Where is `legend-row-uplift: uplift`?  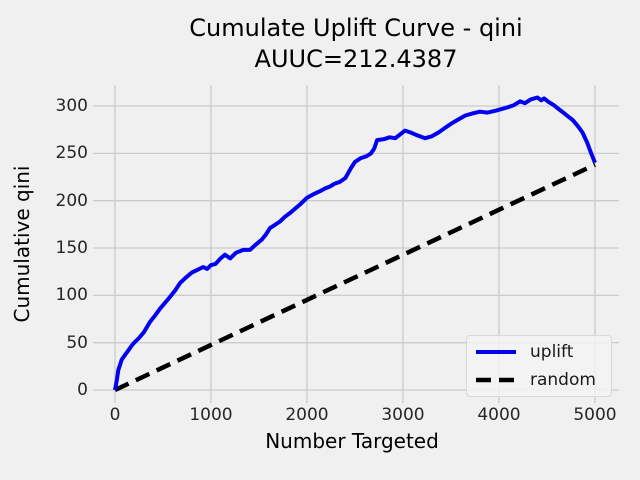
legend-row-uplift: uplift is located at coordinates (539, 352).